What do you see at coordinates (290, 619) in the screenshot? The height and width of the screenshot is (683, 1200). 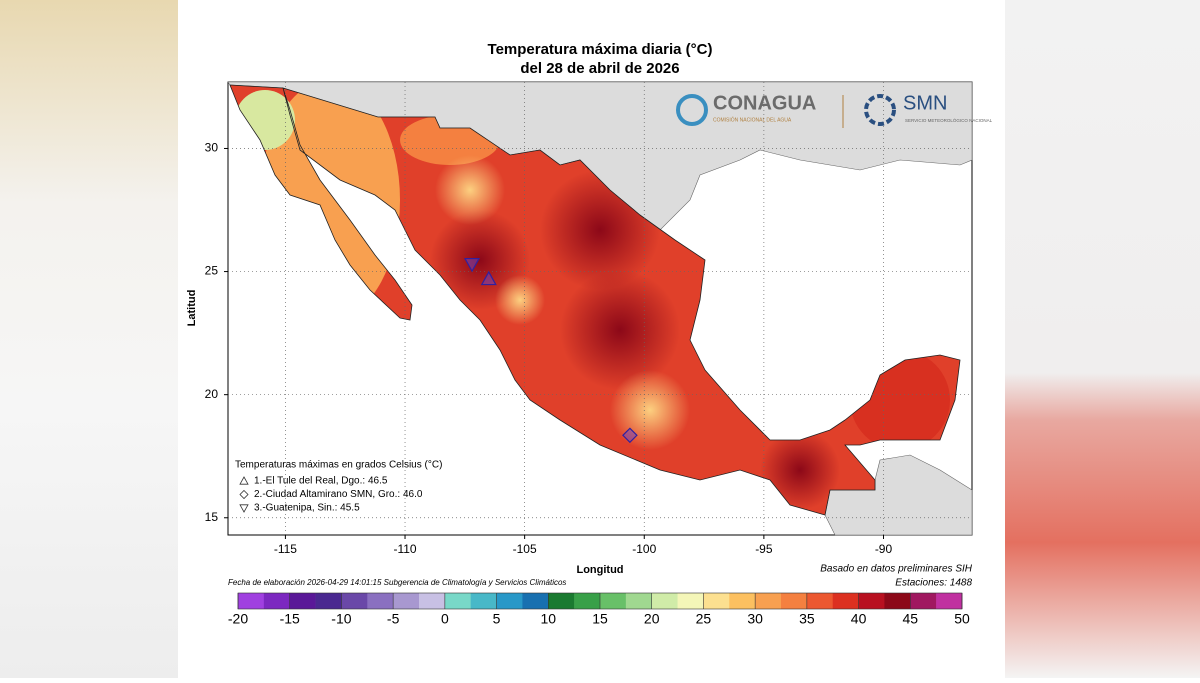 I see `colorbar-tick-label: -15` at bounding box center [290, 619].